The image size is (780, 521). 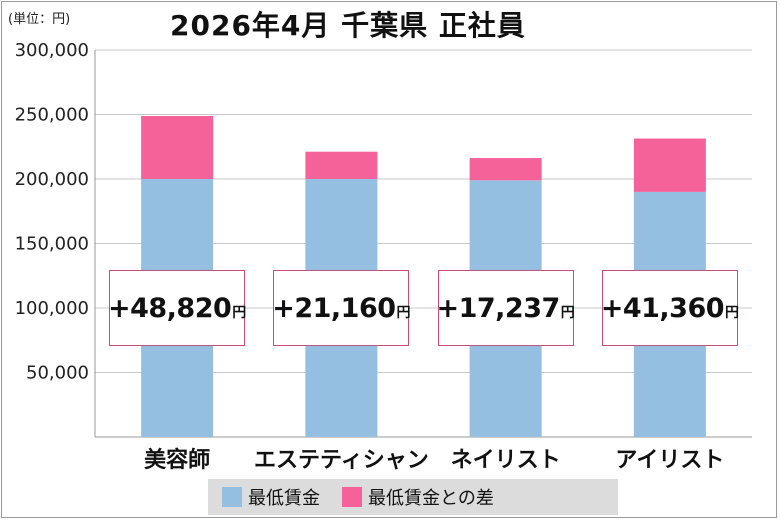 I want to click on category-label: ネイリスト, so click(x=506, y=460).